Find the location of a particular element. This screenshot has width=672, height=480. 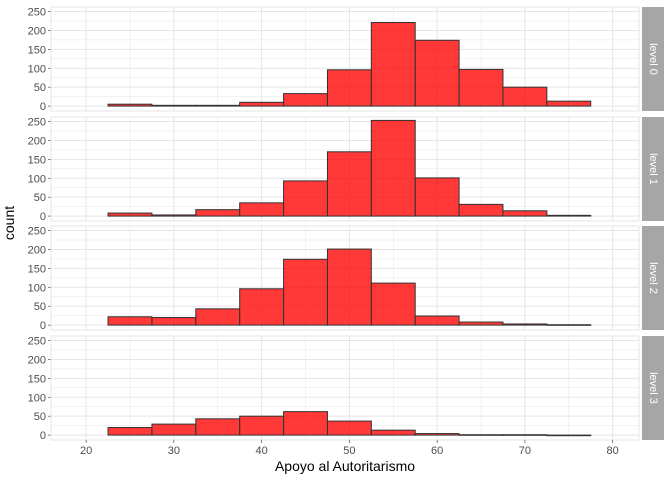

facet-strip-label: level 3 is located at coordinates (653, 388).